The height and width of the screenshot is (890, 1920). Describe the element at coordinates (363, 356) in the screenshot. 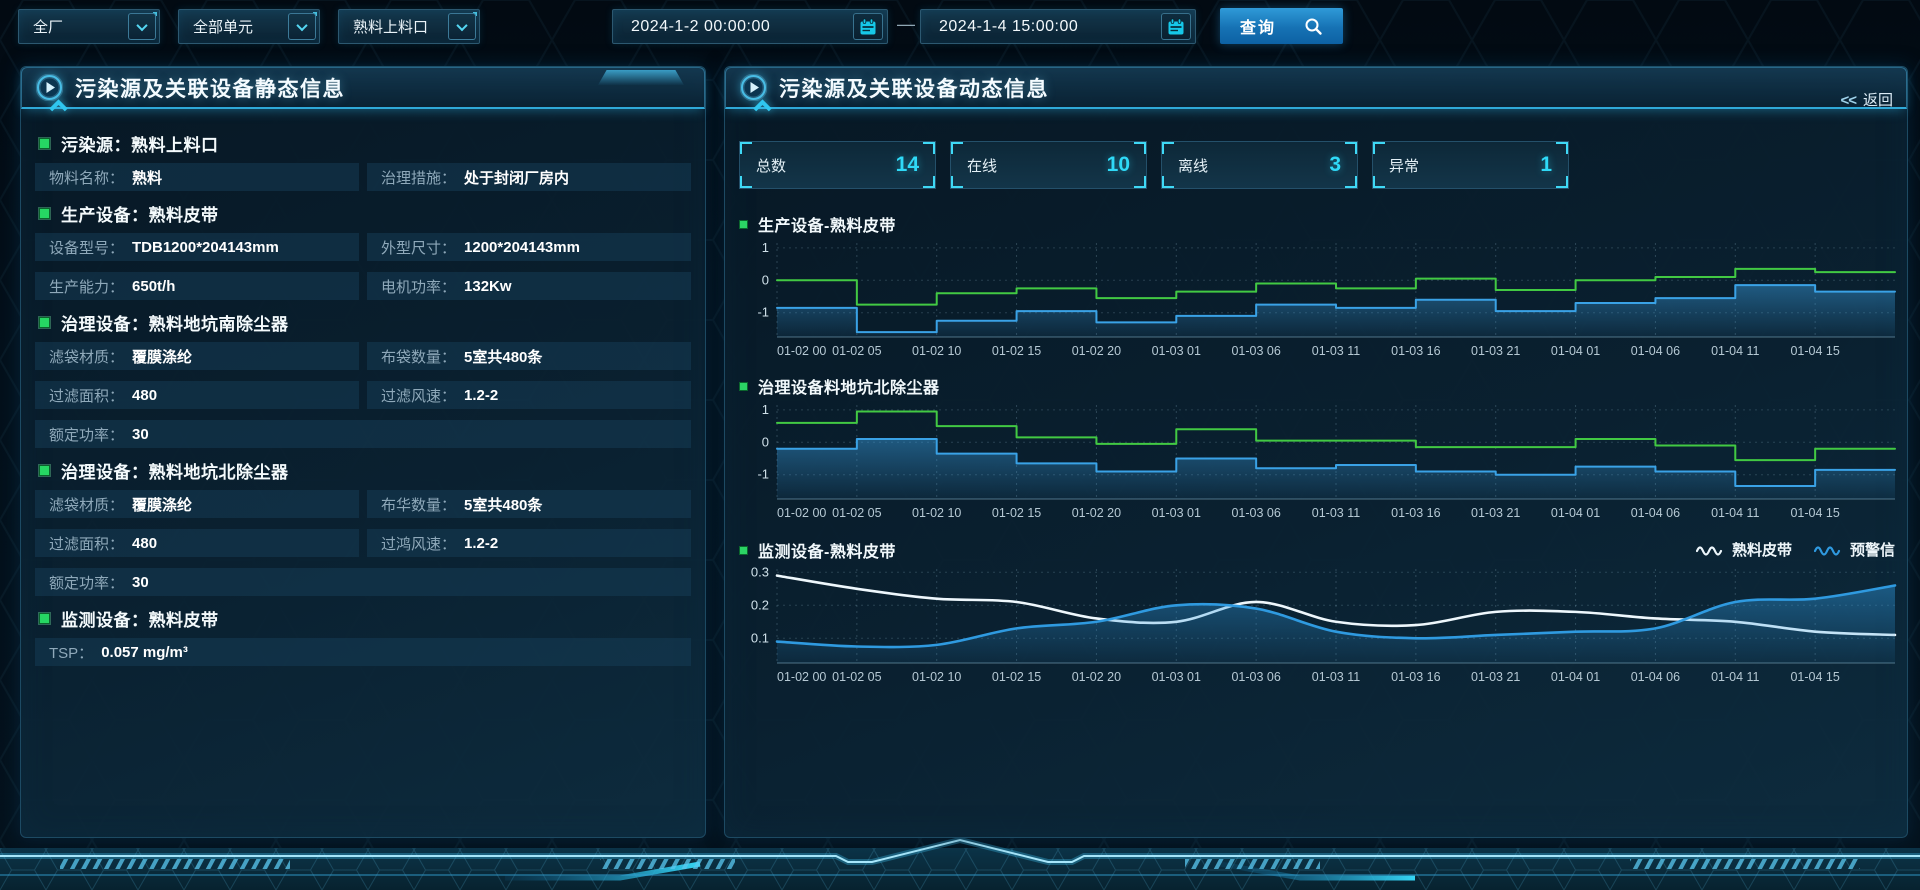

I see `field-row: 滤袋材质： 覆膜涤纶 布袋数量： 5室共480条` at that location.